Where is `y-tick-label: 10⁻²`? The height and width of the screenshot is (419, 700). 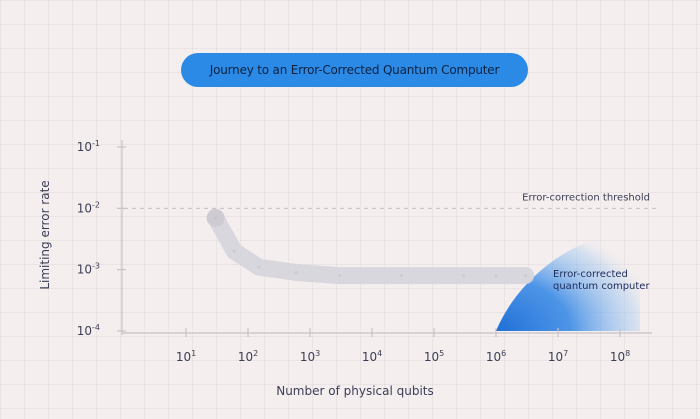 y-tick-label: 10⁻² is located at coordinates (88, 207).